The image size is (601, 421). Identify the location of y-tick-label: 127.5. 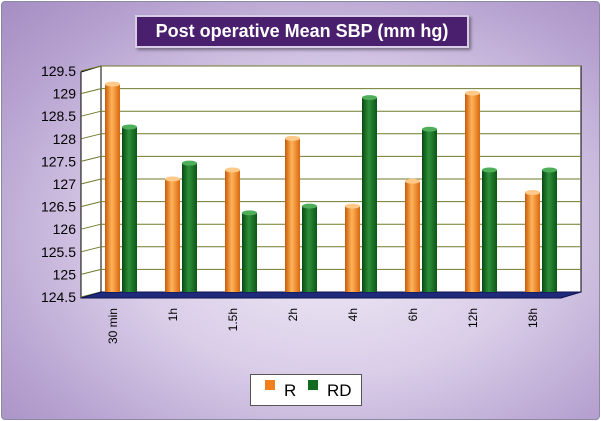
(58, 161).